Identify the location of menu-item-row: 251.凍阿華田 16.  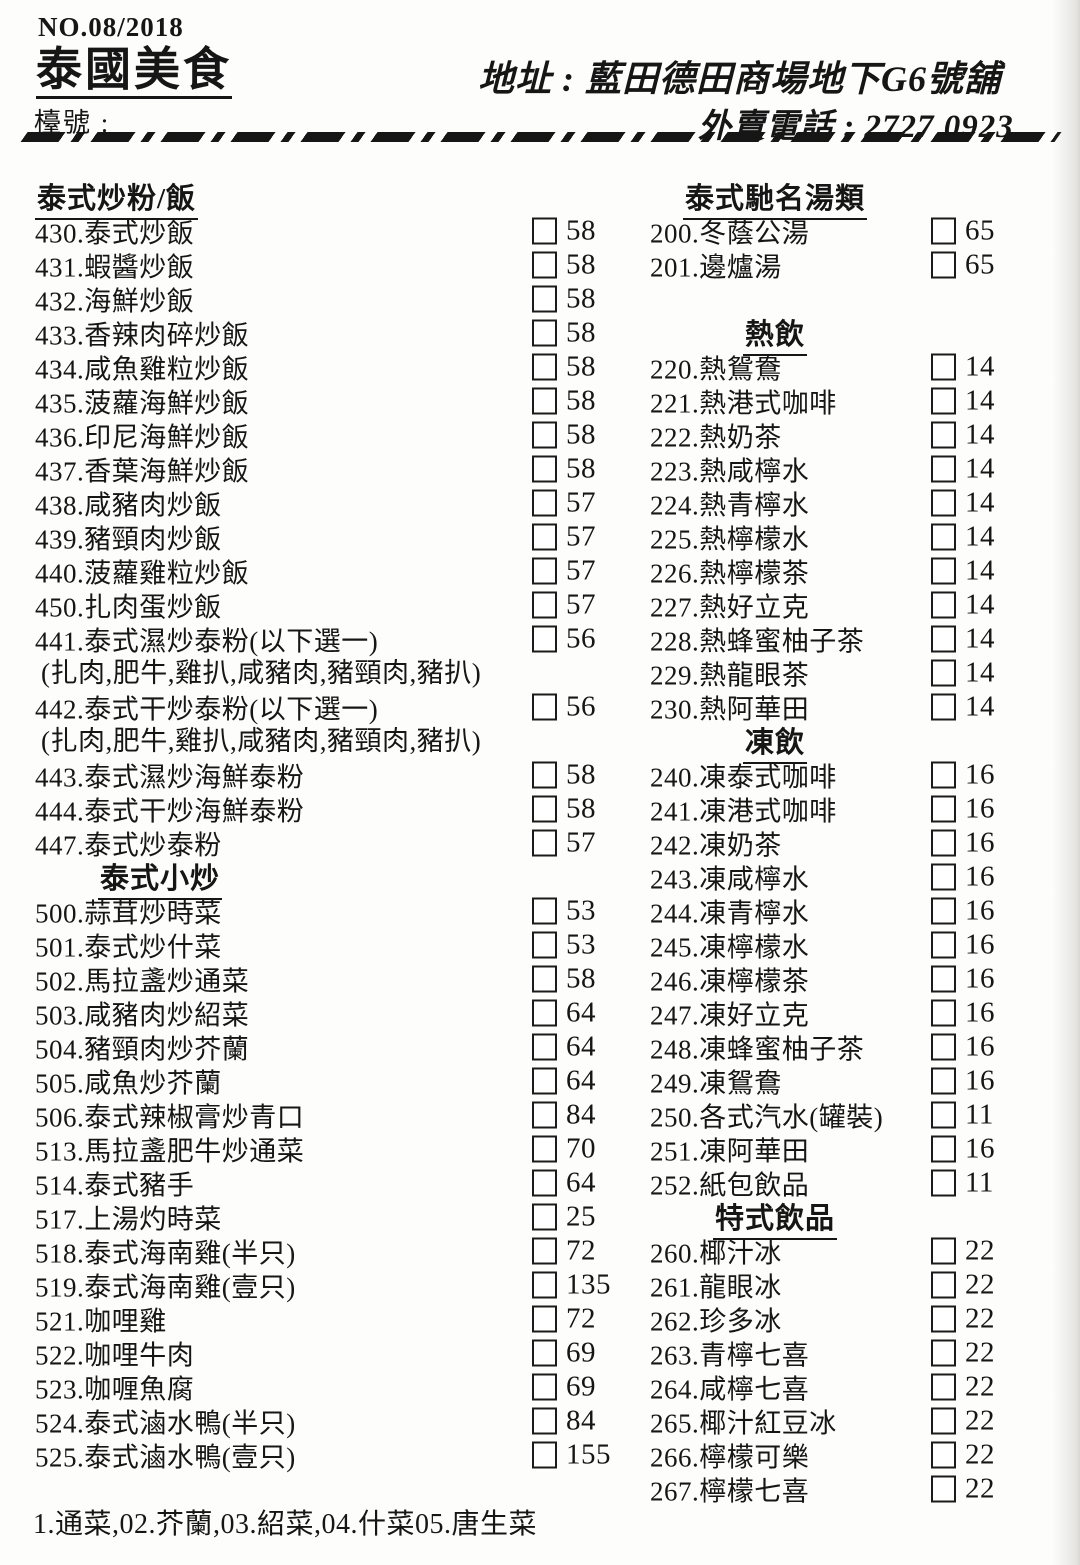
(855, 1149).